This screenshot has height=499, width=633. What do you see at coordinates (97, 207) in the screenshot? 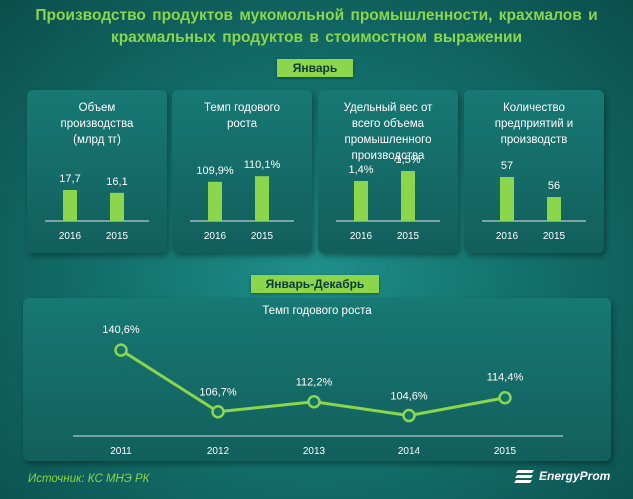
I see `bar-chart-svg: 17,7 2016 16,1 2015` at bounding box center [97, 207].